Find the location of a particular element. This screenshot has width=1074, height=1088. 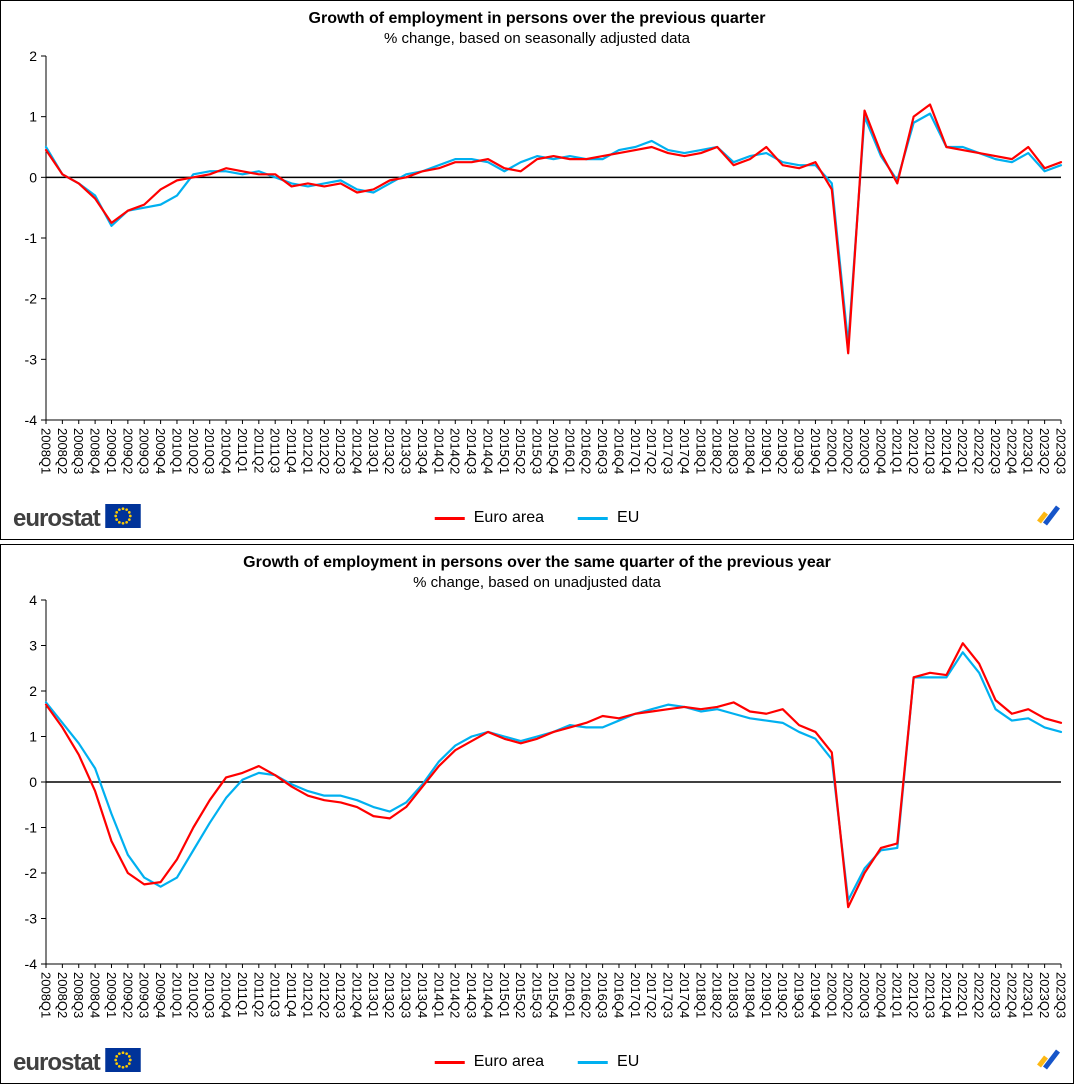

svg-text: 2018Q4 is located at coordinates (749, 995).